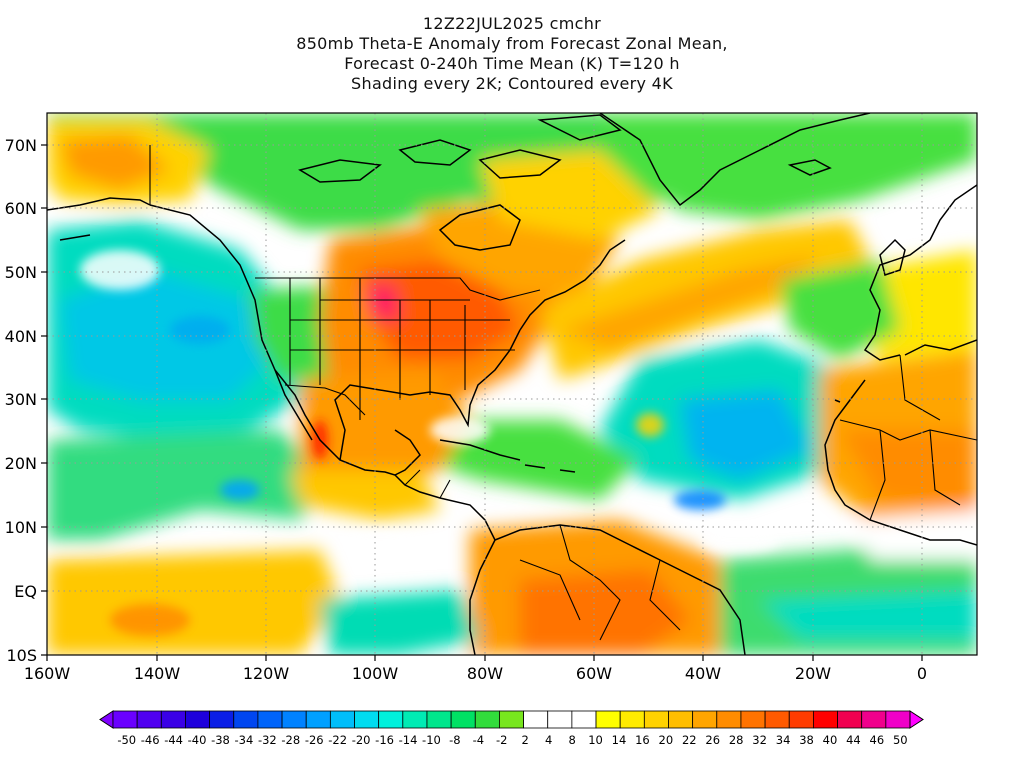  What do you see at coordinates (266, 673) in the screenshot?
I see `lon-label: 120W` at bounding box center [266, 673].